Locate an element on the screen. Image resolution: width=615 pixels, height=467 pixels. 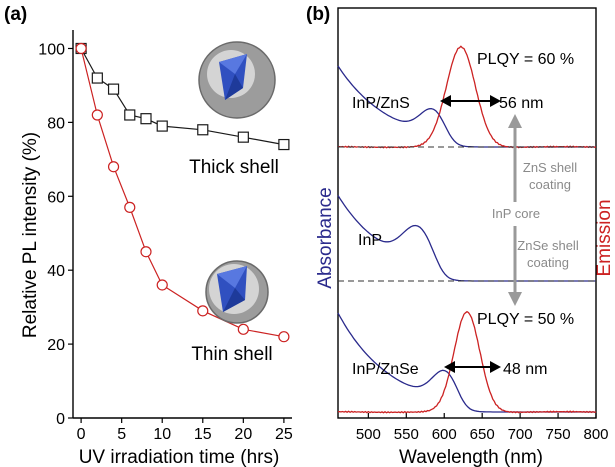
y-tick-label: 20 is located at coordinates (56, 345).